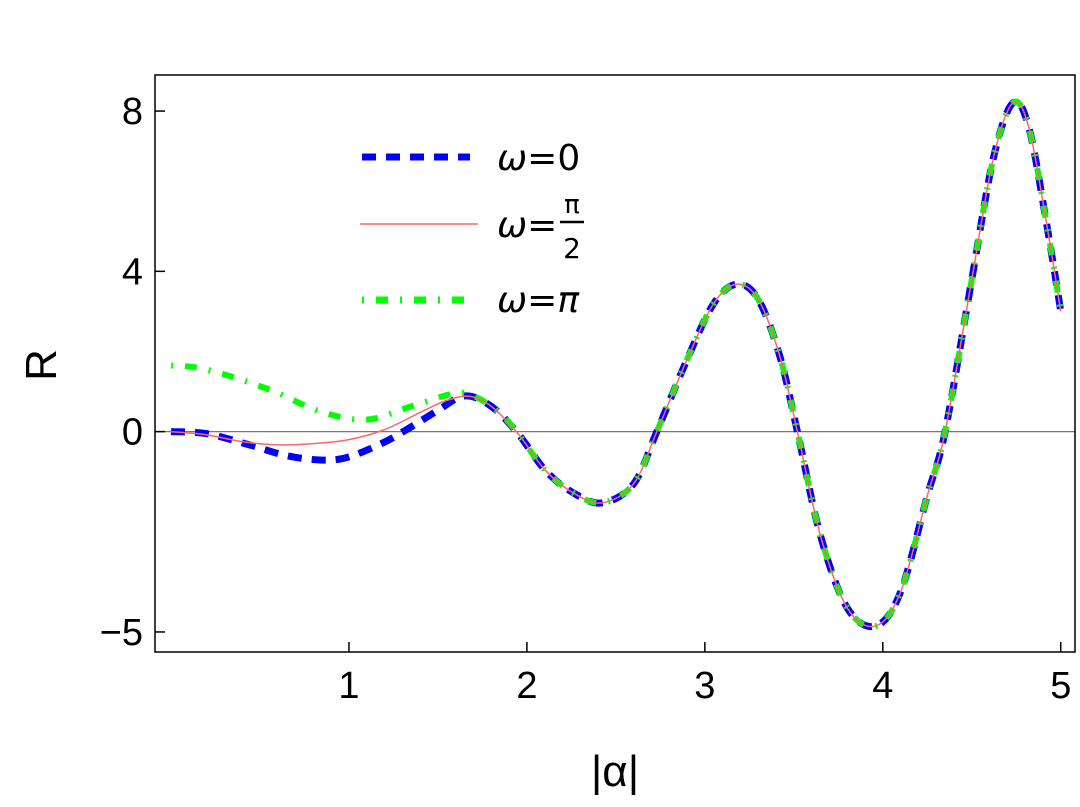 The image size is (1080, 807). I want to click on y-tick-label: 0, so click(132, 433).